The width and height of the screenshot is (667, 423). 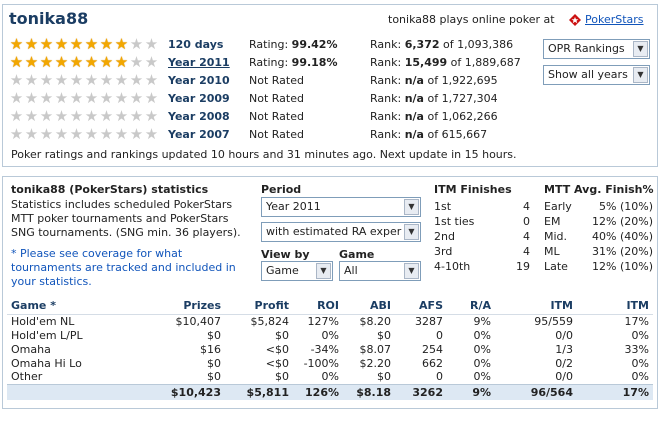 I want to click on itm-finish-value: 4, so click(x=526, y=206).